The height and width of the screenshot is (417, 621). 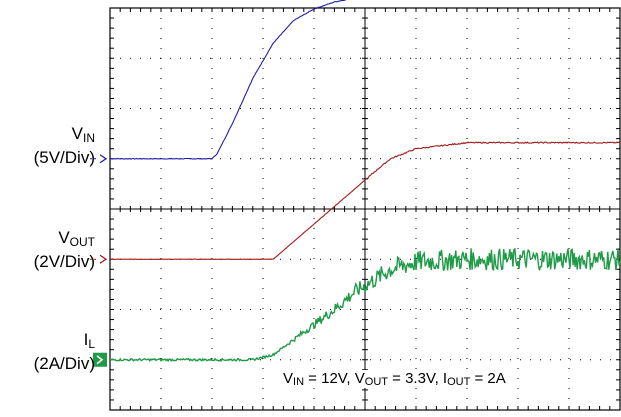 I want to click on cond-part-5: OUT, so click(x=459, y=382).